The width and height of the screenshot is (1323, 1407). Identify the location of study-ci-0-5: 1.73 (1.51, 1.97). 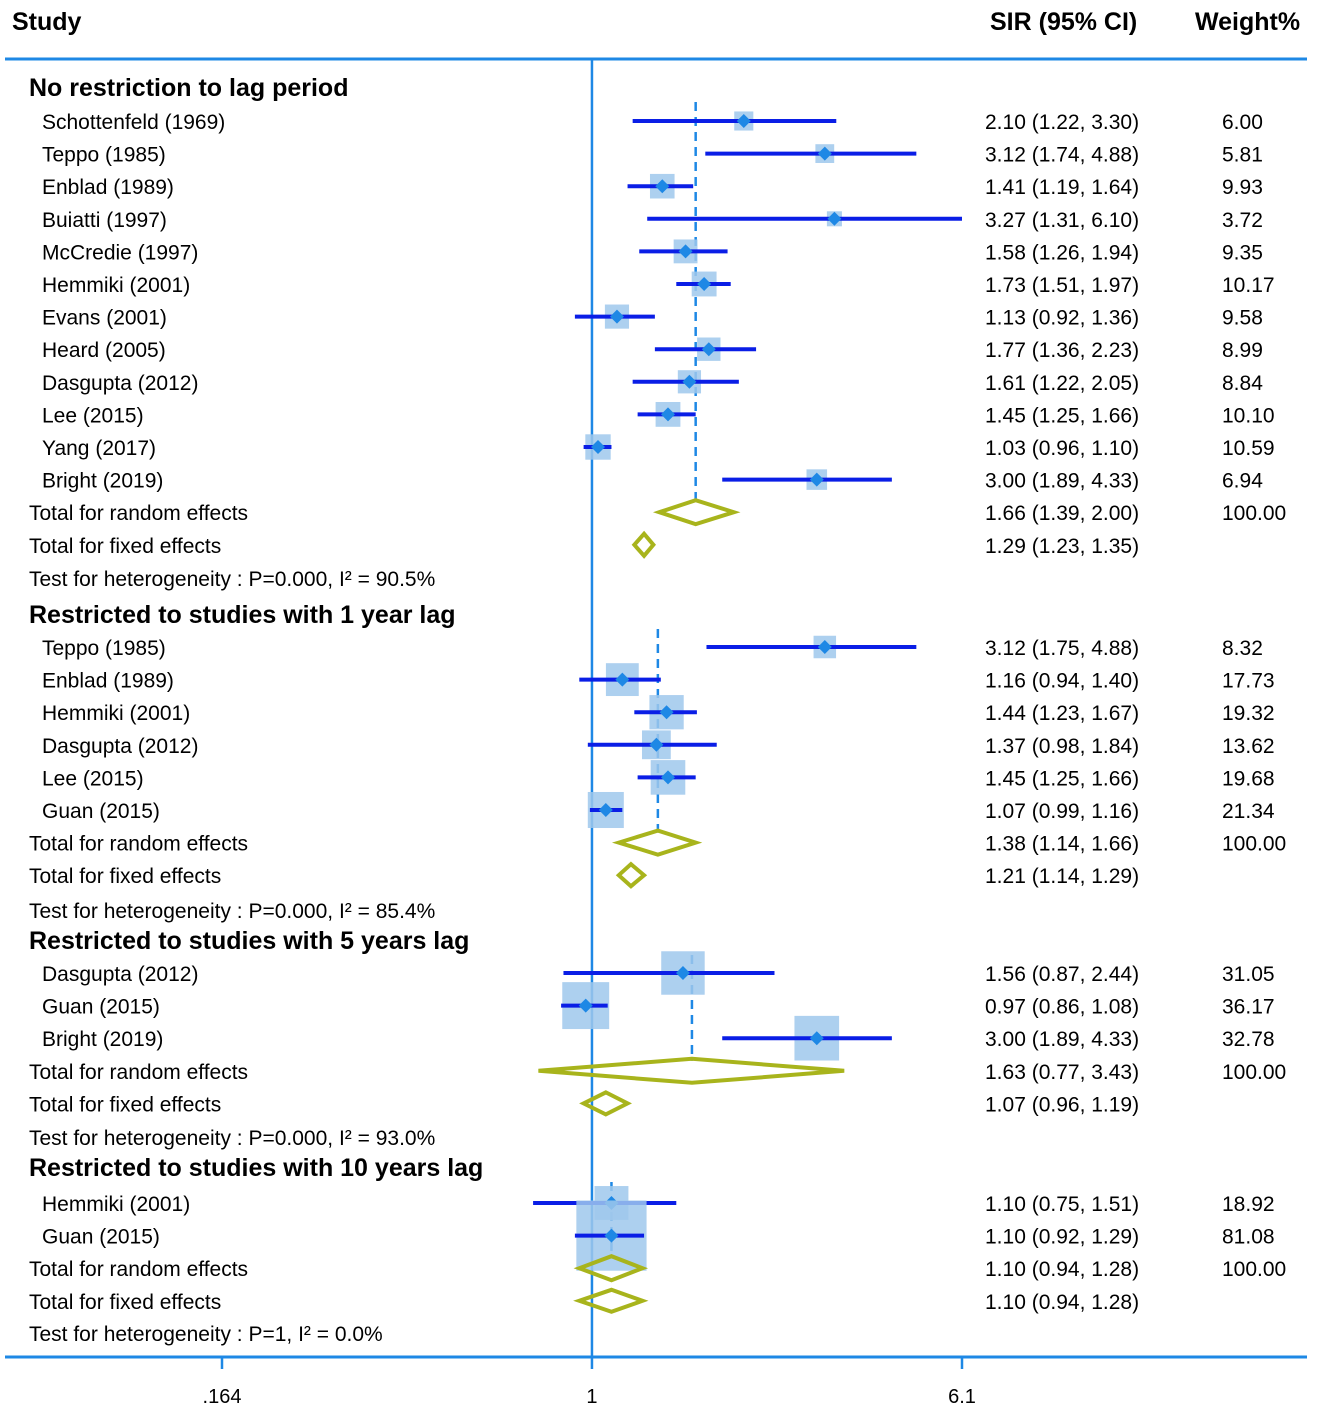
(1062, 285).